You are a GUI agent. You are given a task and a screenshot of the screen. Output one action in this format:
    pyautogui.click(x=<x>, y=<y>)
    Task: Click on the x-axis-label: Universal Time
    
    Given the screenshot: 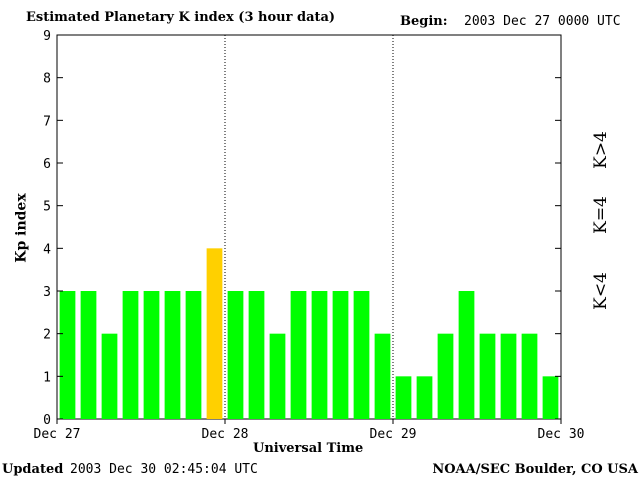 What is the action you would take?
    pyautogui.click(x=308, y=448)
    